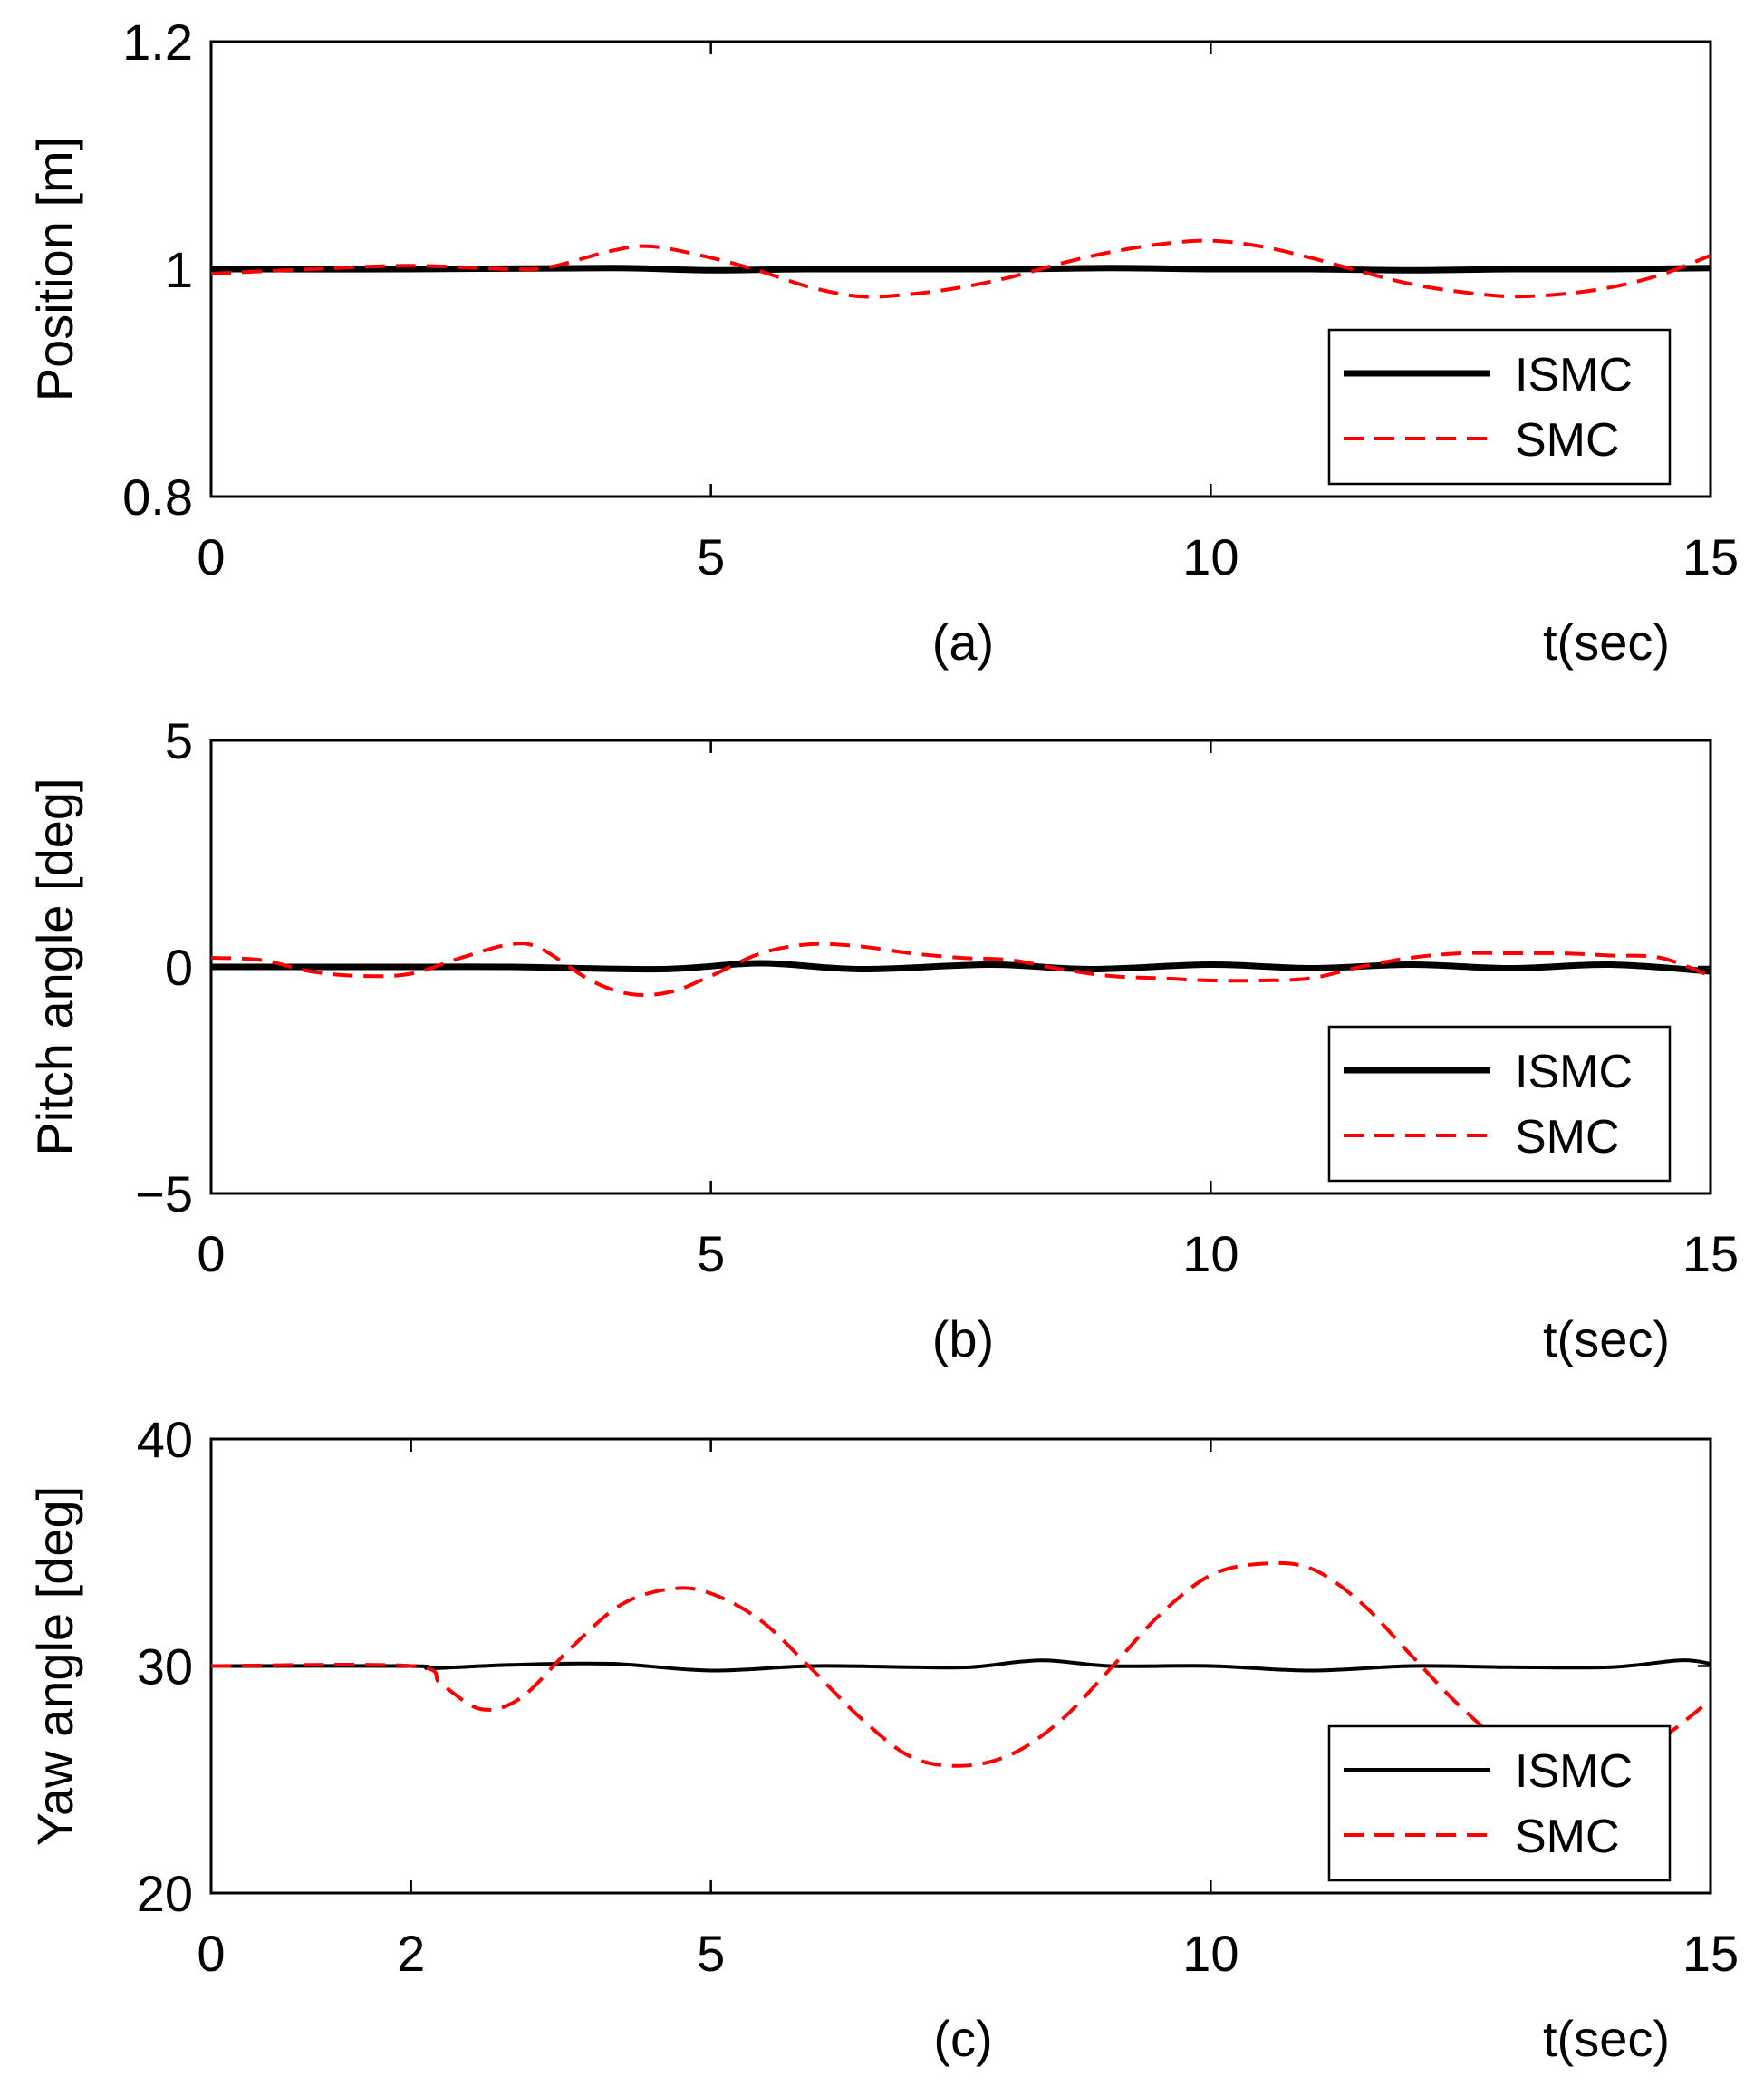 The image size is (1764, 2096). Describe the element at coordinates (157, 42) in the screenshot. I see `y-tick-label: 1.2` at that location.